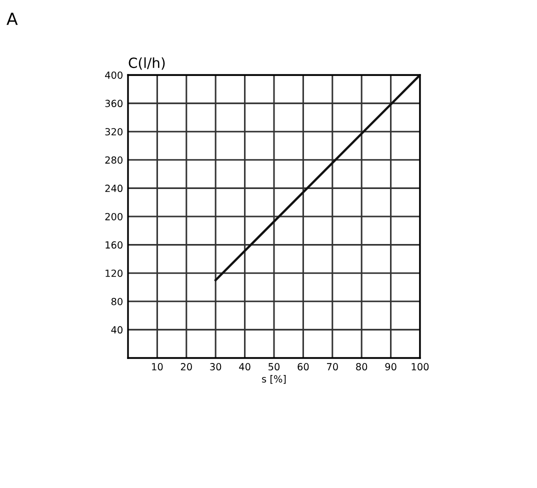 This screenshot has height=488, width=537. Describe the element at coordinates (12, 18) in the screenshot. I see `text: A` at that location.